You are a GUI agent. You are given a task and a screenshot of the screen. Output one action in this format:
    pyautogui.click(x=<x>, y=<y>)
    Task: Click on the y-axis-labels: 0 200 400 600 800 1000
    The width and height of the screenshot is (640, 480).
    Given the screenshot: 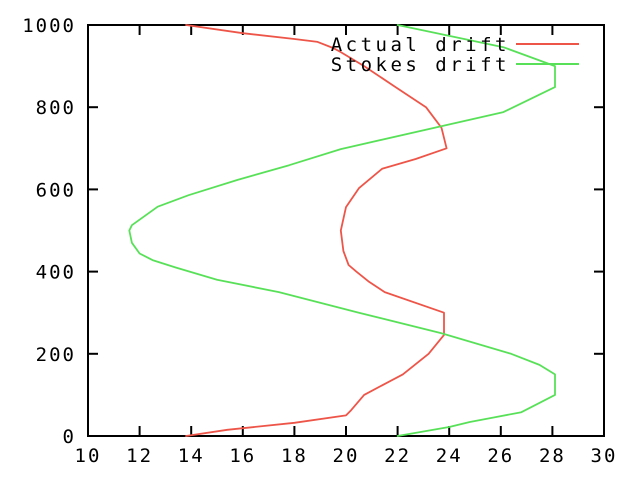 What is the action you would take?
    pyautogui.click(x=49, y=231)
    